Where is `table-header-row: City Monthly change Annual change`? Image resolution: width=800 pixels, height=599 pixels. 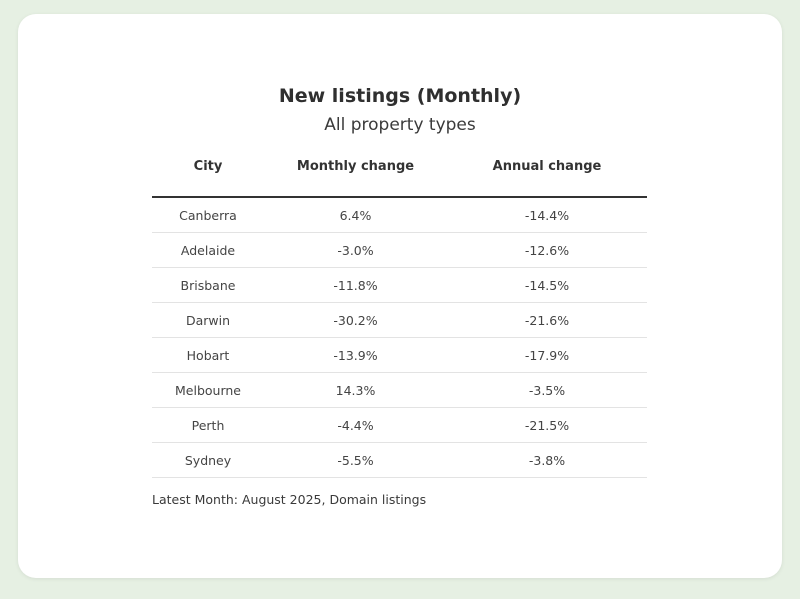 table-header-row: City Monthly change Annual change is located at coordinates (399, 174).